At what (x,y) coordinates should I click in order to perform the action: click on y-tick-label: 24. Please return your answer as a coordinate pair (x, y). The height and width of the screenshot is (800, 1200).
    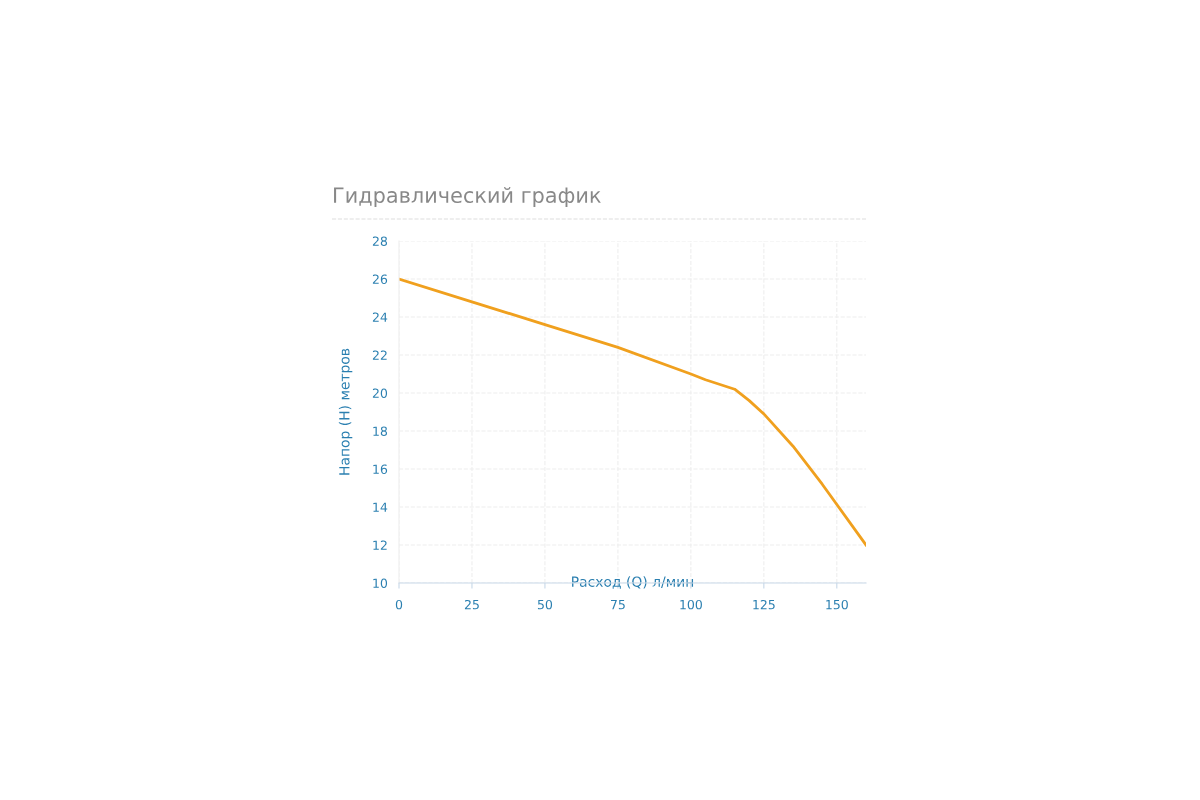
    Looking at the image, I should click on (380, 317).